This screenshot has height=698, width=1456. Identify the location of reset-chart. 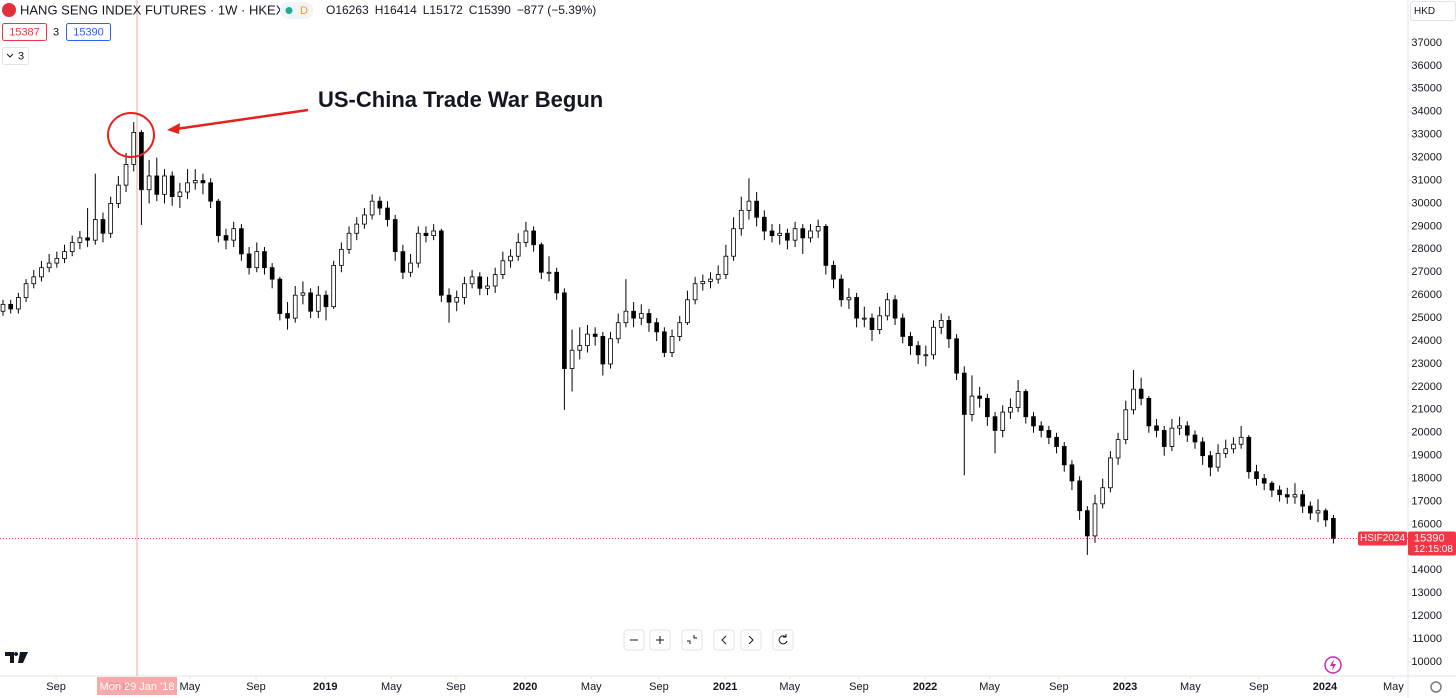
(783, 640).